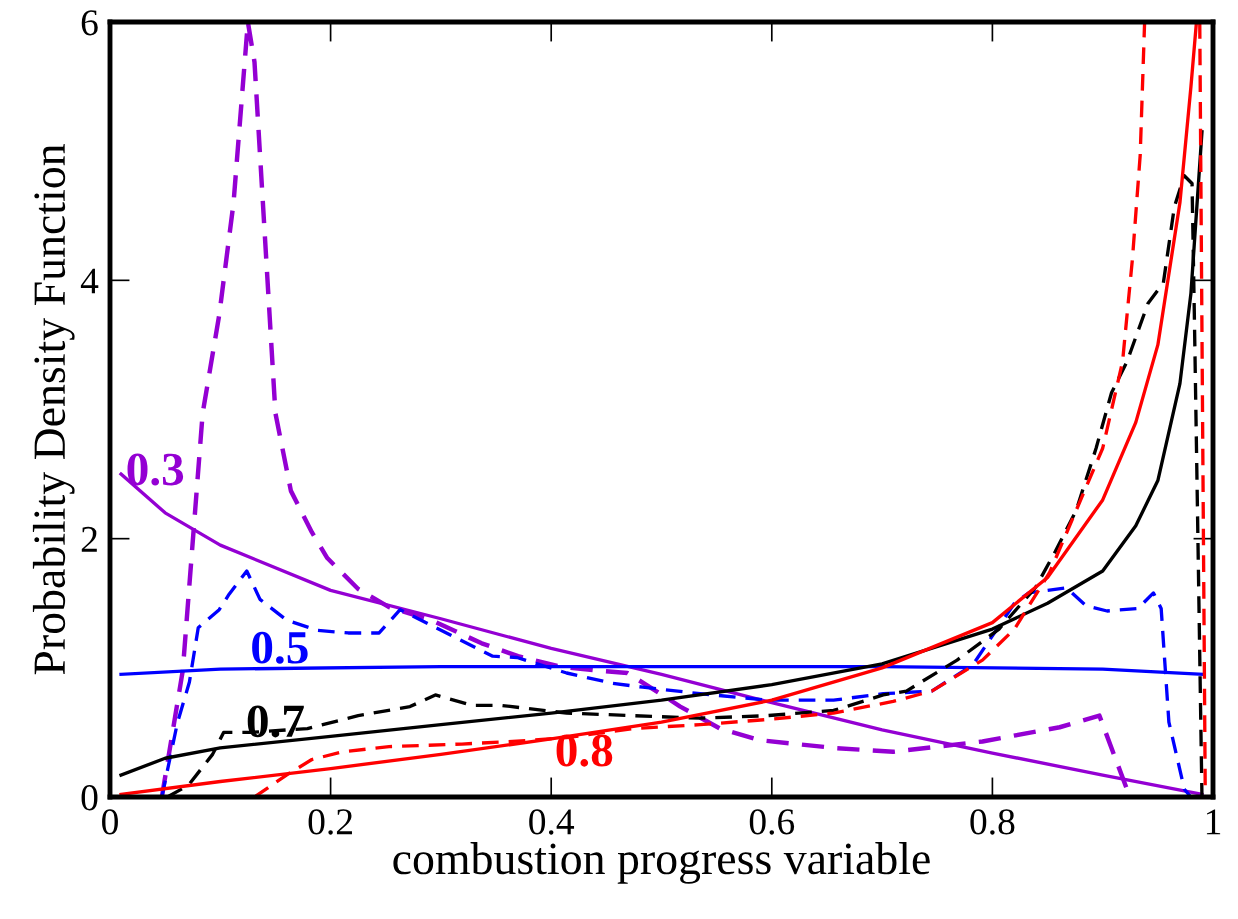 The height and width of the screenshot is (919, 1238). What do you see at coordinates (280, 647) in the screenshot?
I see `series-label: 0.5` at bounding box center [280, 647].